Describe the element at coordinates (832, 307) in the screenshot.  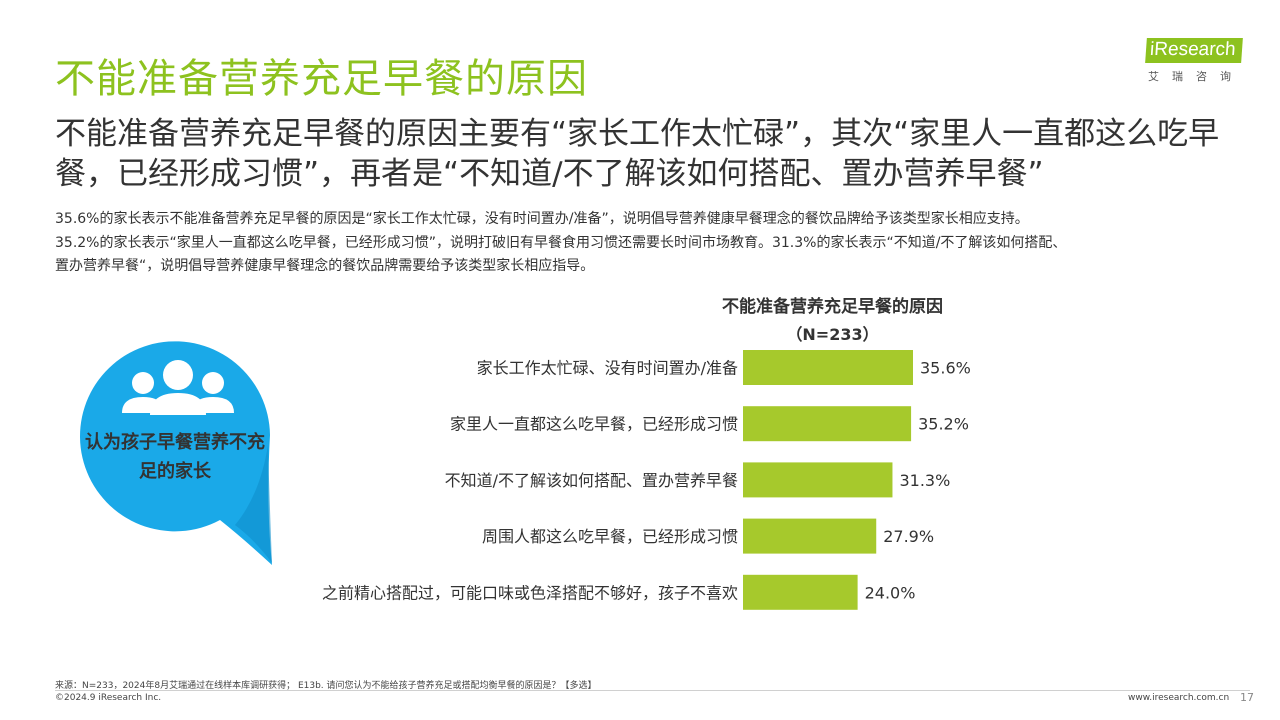
I see `chart-title: 不能准备营养充足早餐的原因` at that location.